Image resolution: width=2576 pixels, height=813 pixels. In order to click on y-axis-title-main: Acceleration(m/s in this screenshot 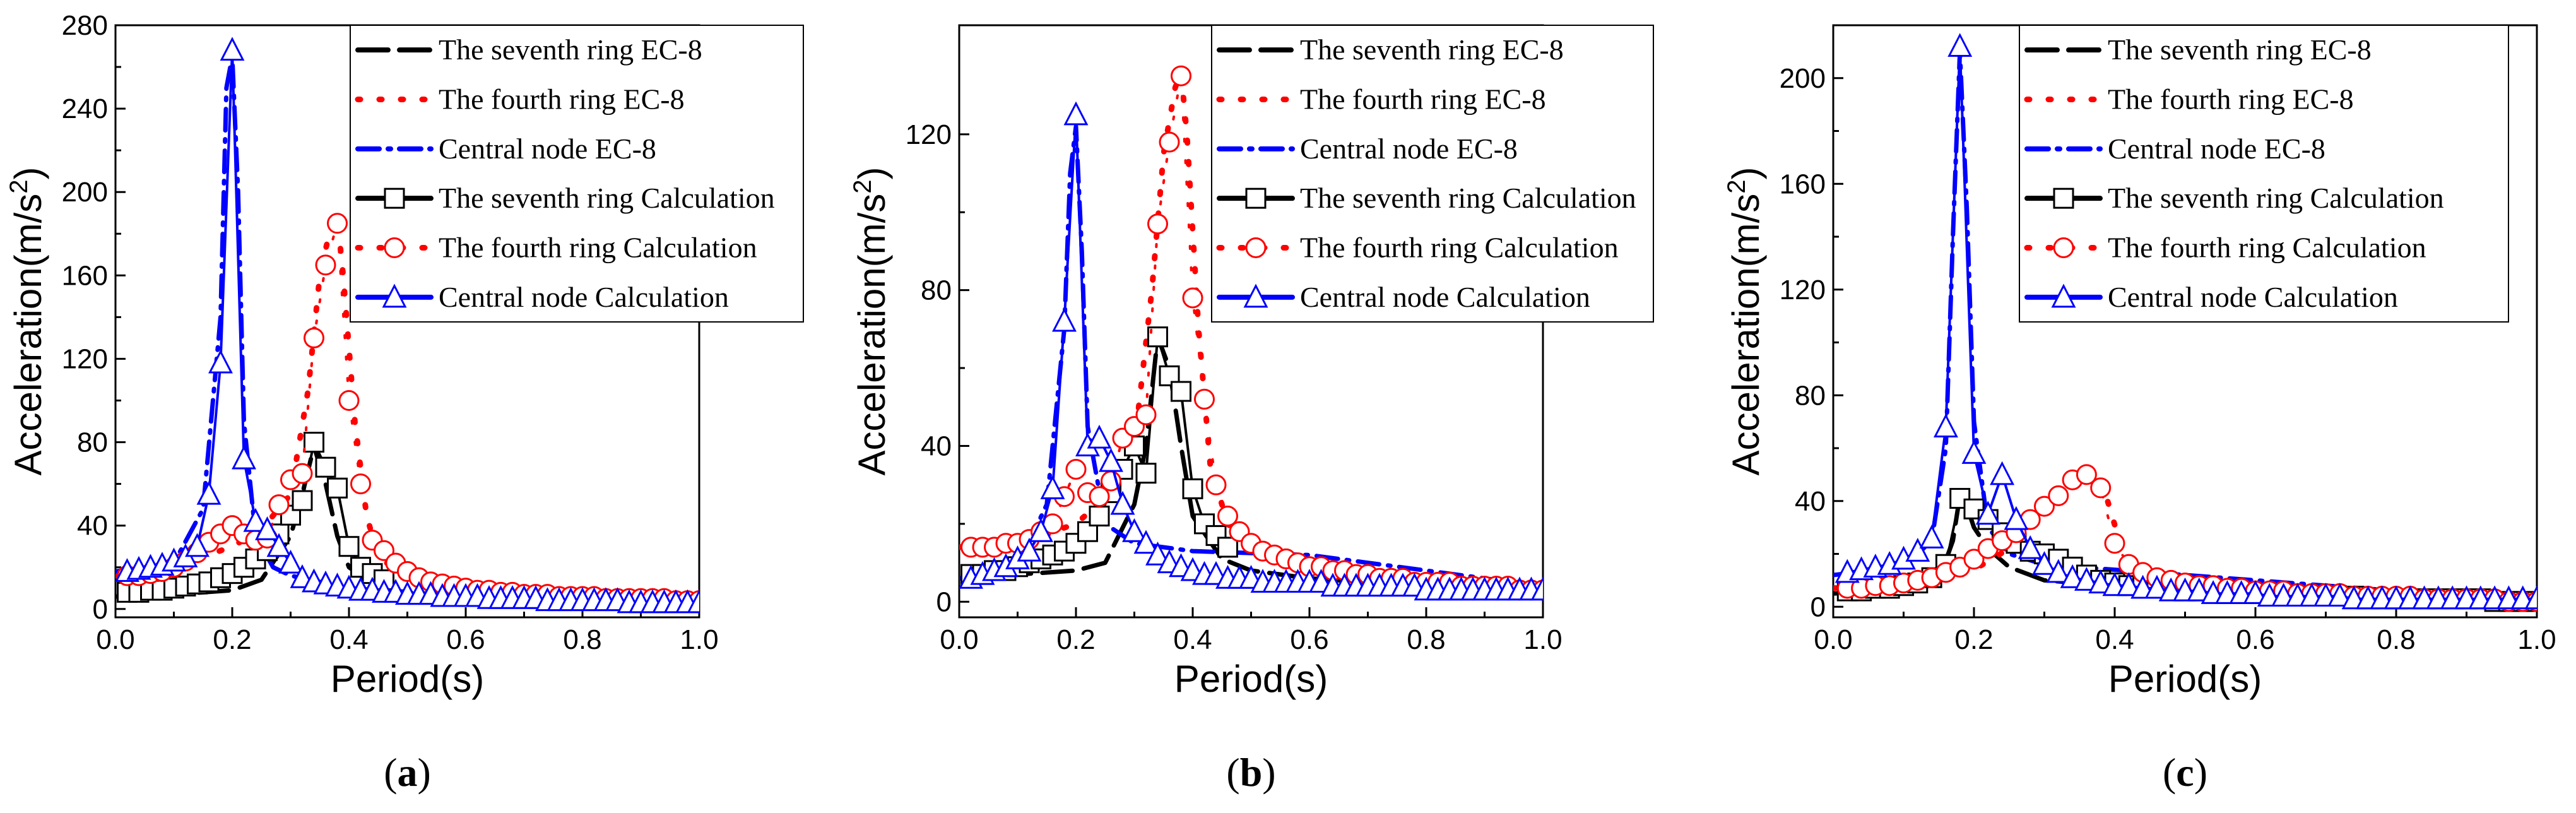, I will do `click(1746, 335)`.